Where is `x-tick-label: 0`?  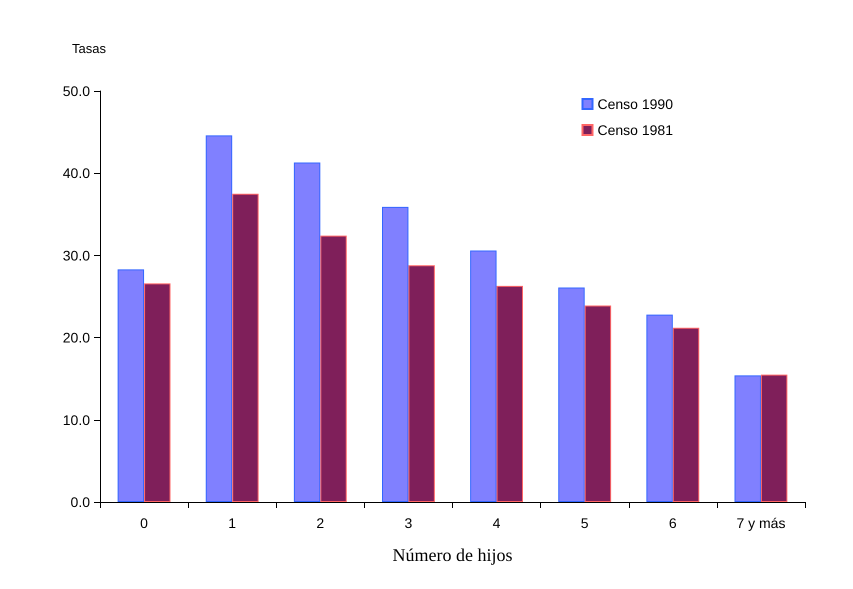 x-tick-label: 0 is located at coordinates (144, 523).